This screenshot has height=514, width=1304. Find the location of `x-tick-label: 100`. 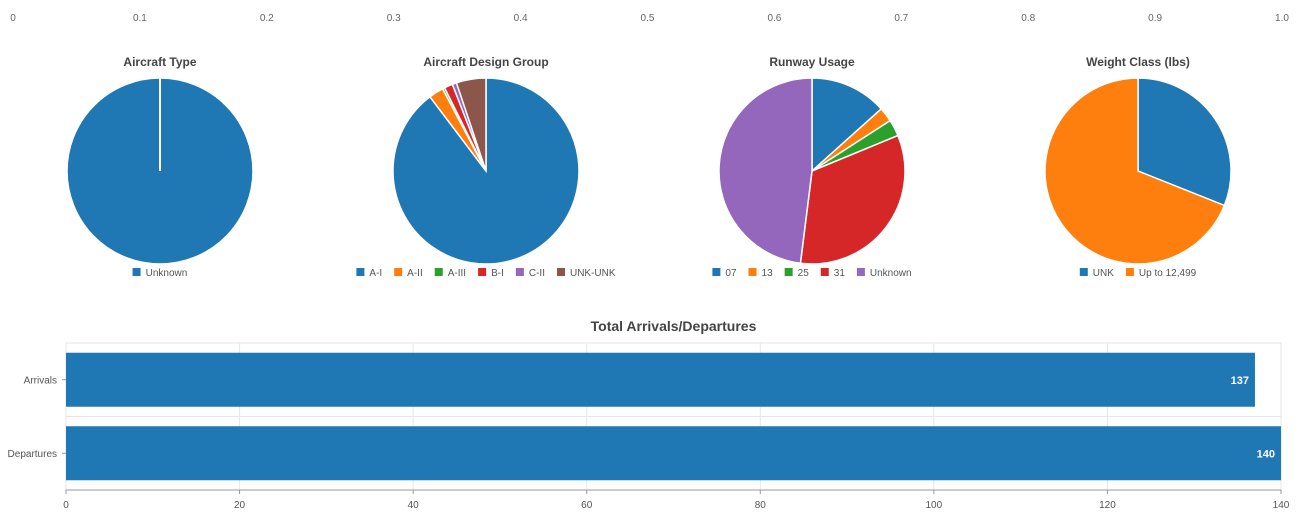

x-tick-label: 100 is located at coordinates (934, 505).